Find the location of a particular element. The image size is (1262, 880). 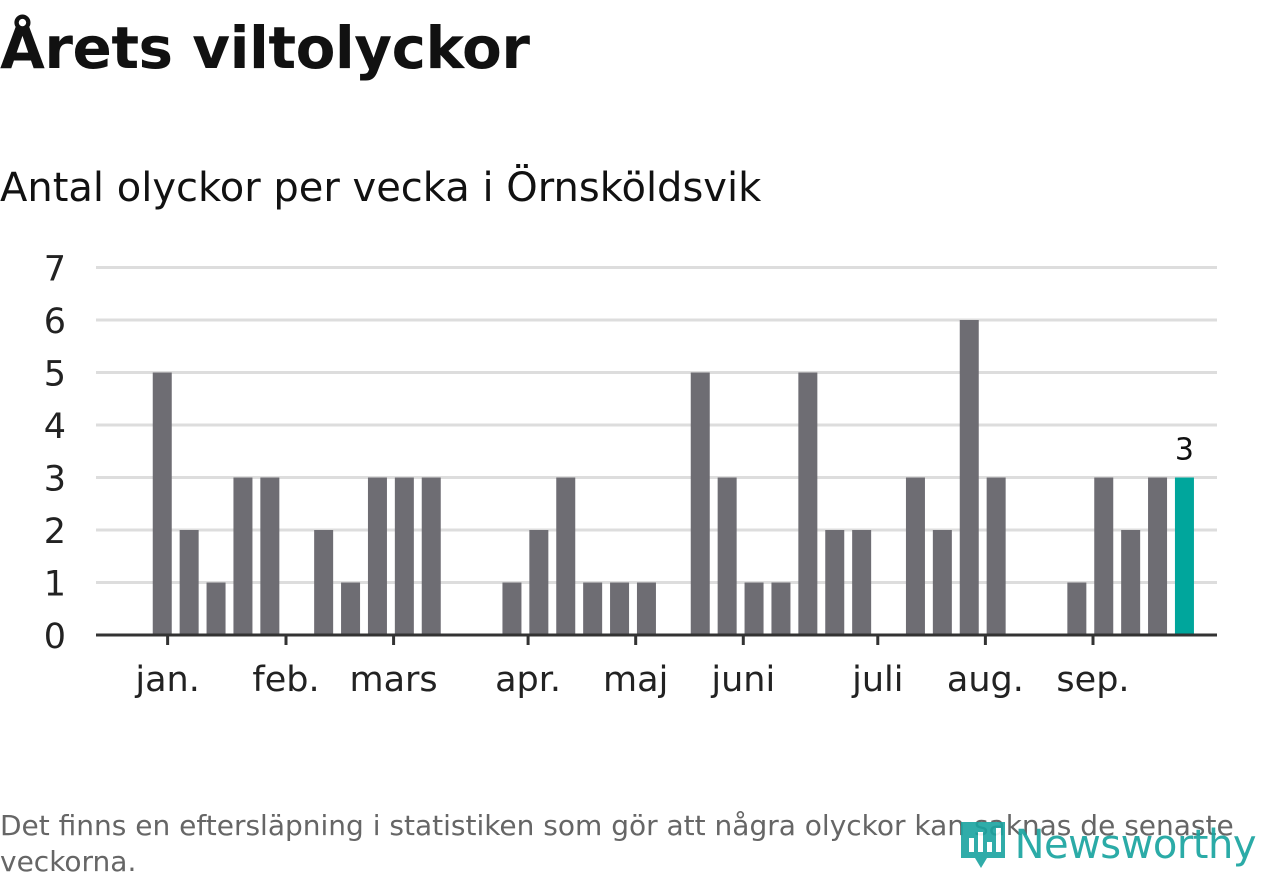

x-tick-label: jan. is located at coordinates (166, 680).